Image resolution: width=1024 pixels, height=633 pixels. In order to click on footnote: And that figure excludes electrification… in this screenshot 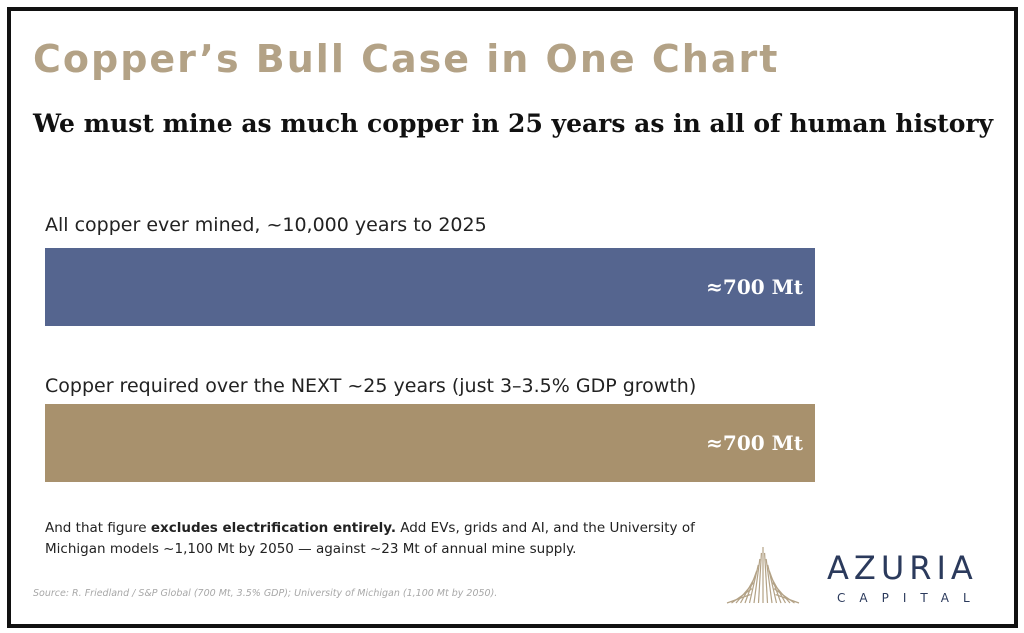, I will do `click(395, 539)`.